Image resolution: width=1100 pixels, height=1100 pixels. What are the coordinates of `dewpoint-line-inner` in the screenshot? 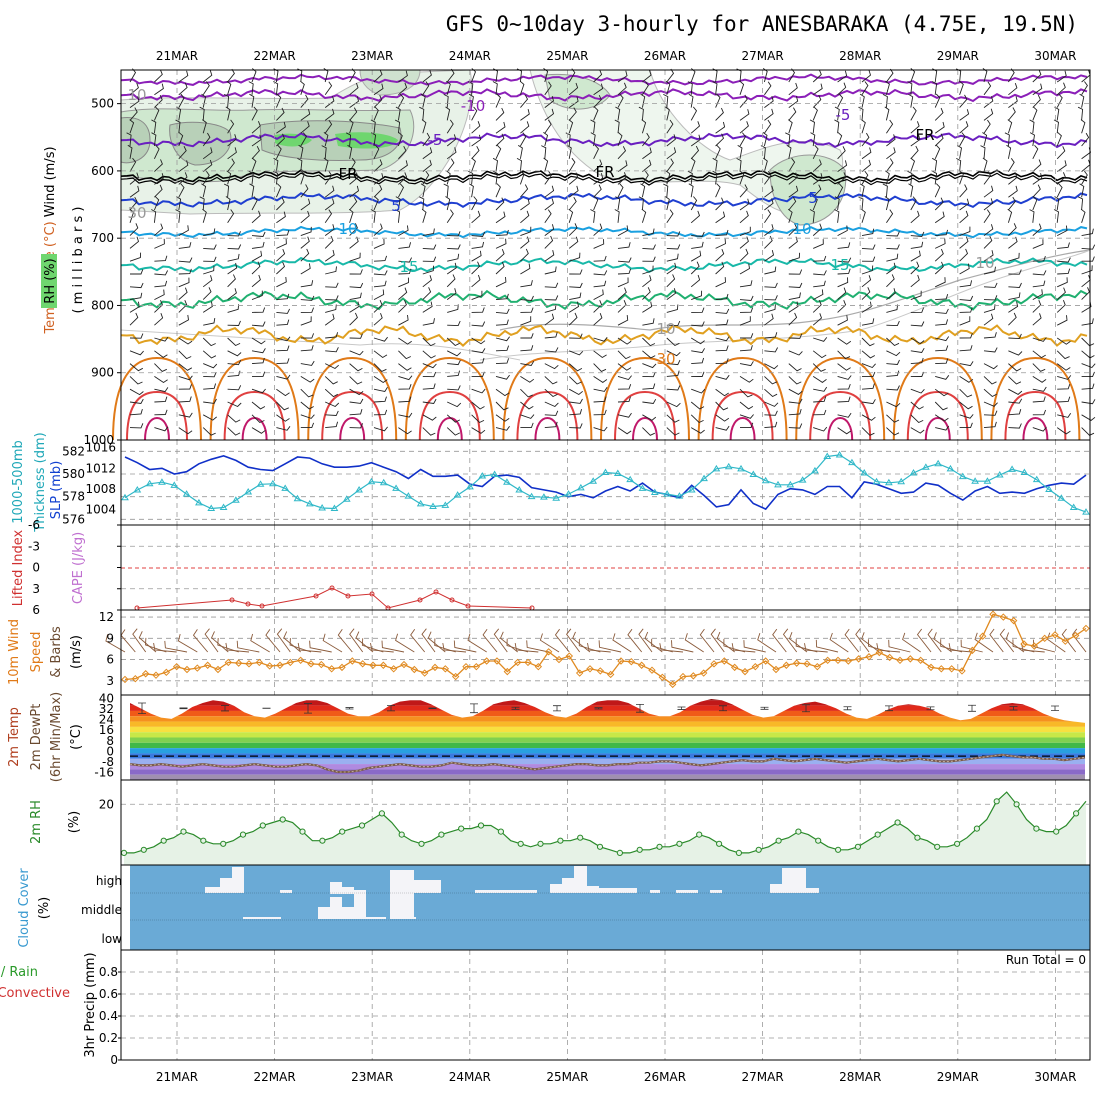 It's located at (607, 763).